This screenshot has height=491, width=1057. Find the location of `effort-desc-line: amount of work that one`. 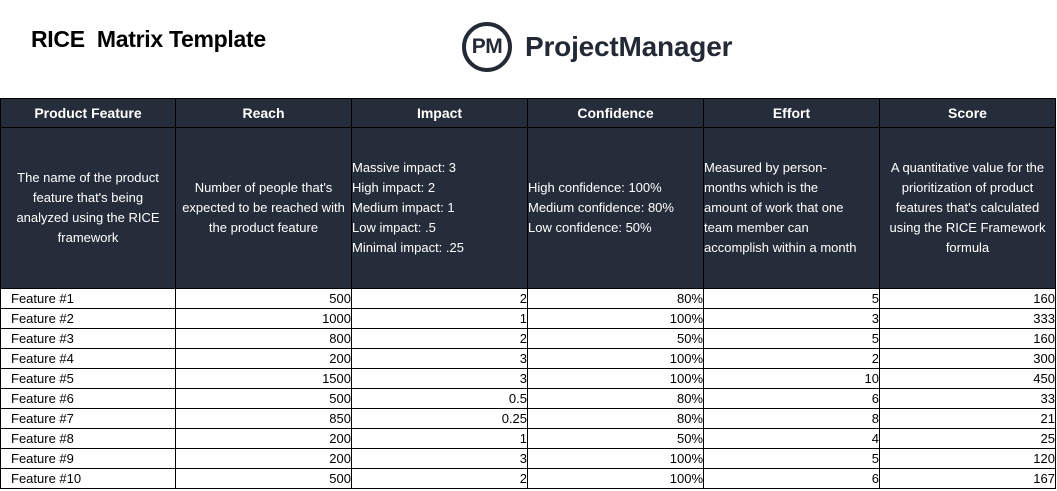

effort-desc-line: amount of work that one is located at coordinates (774, 207).